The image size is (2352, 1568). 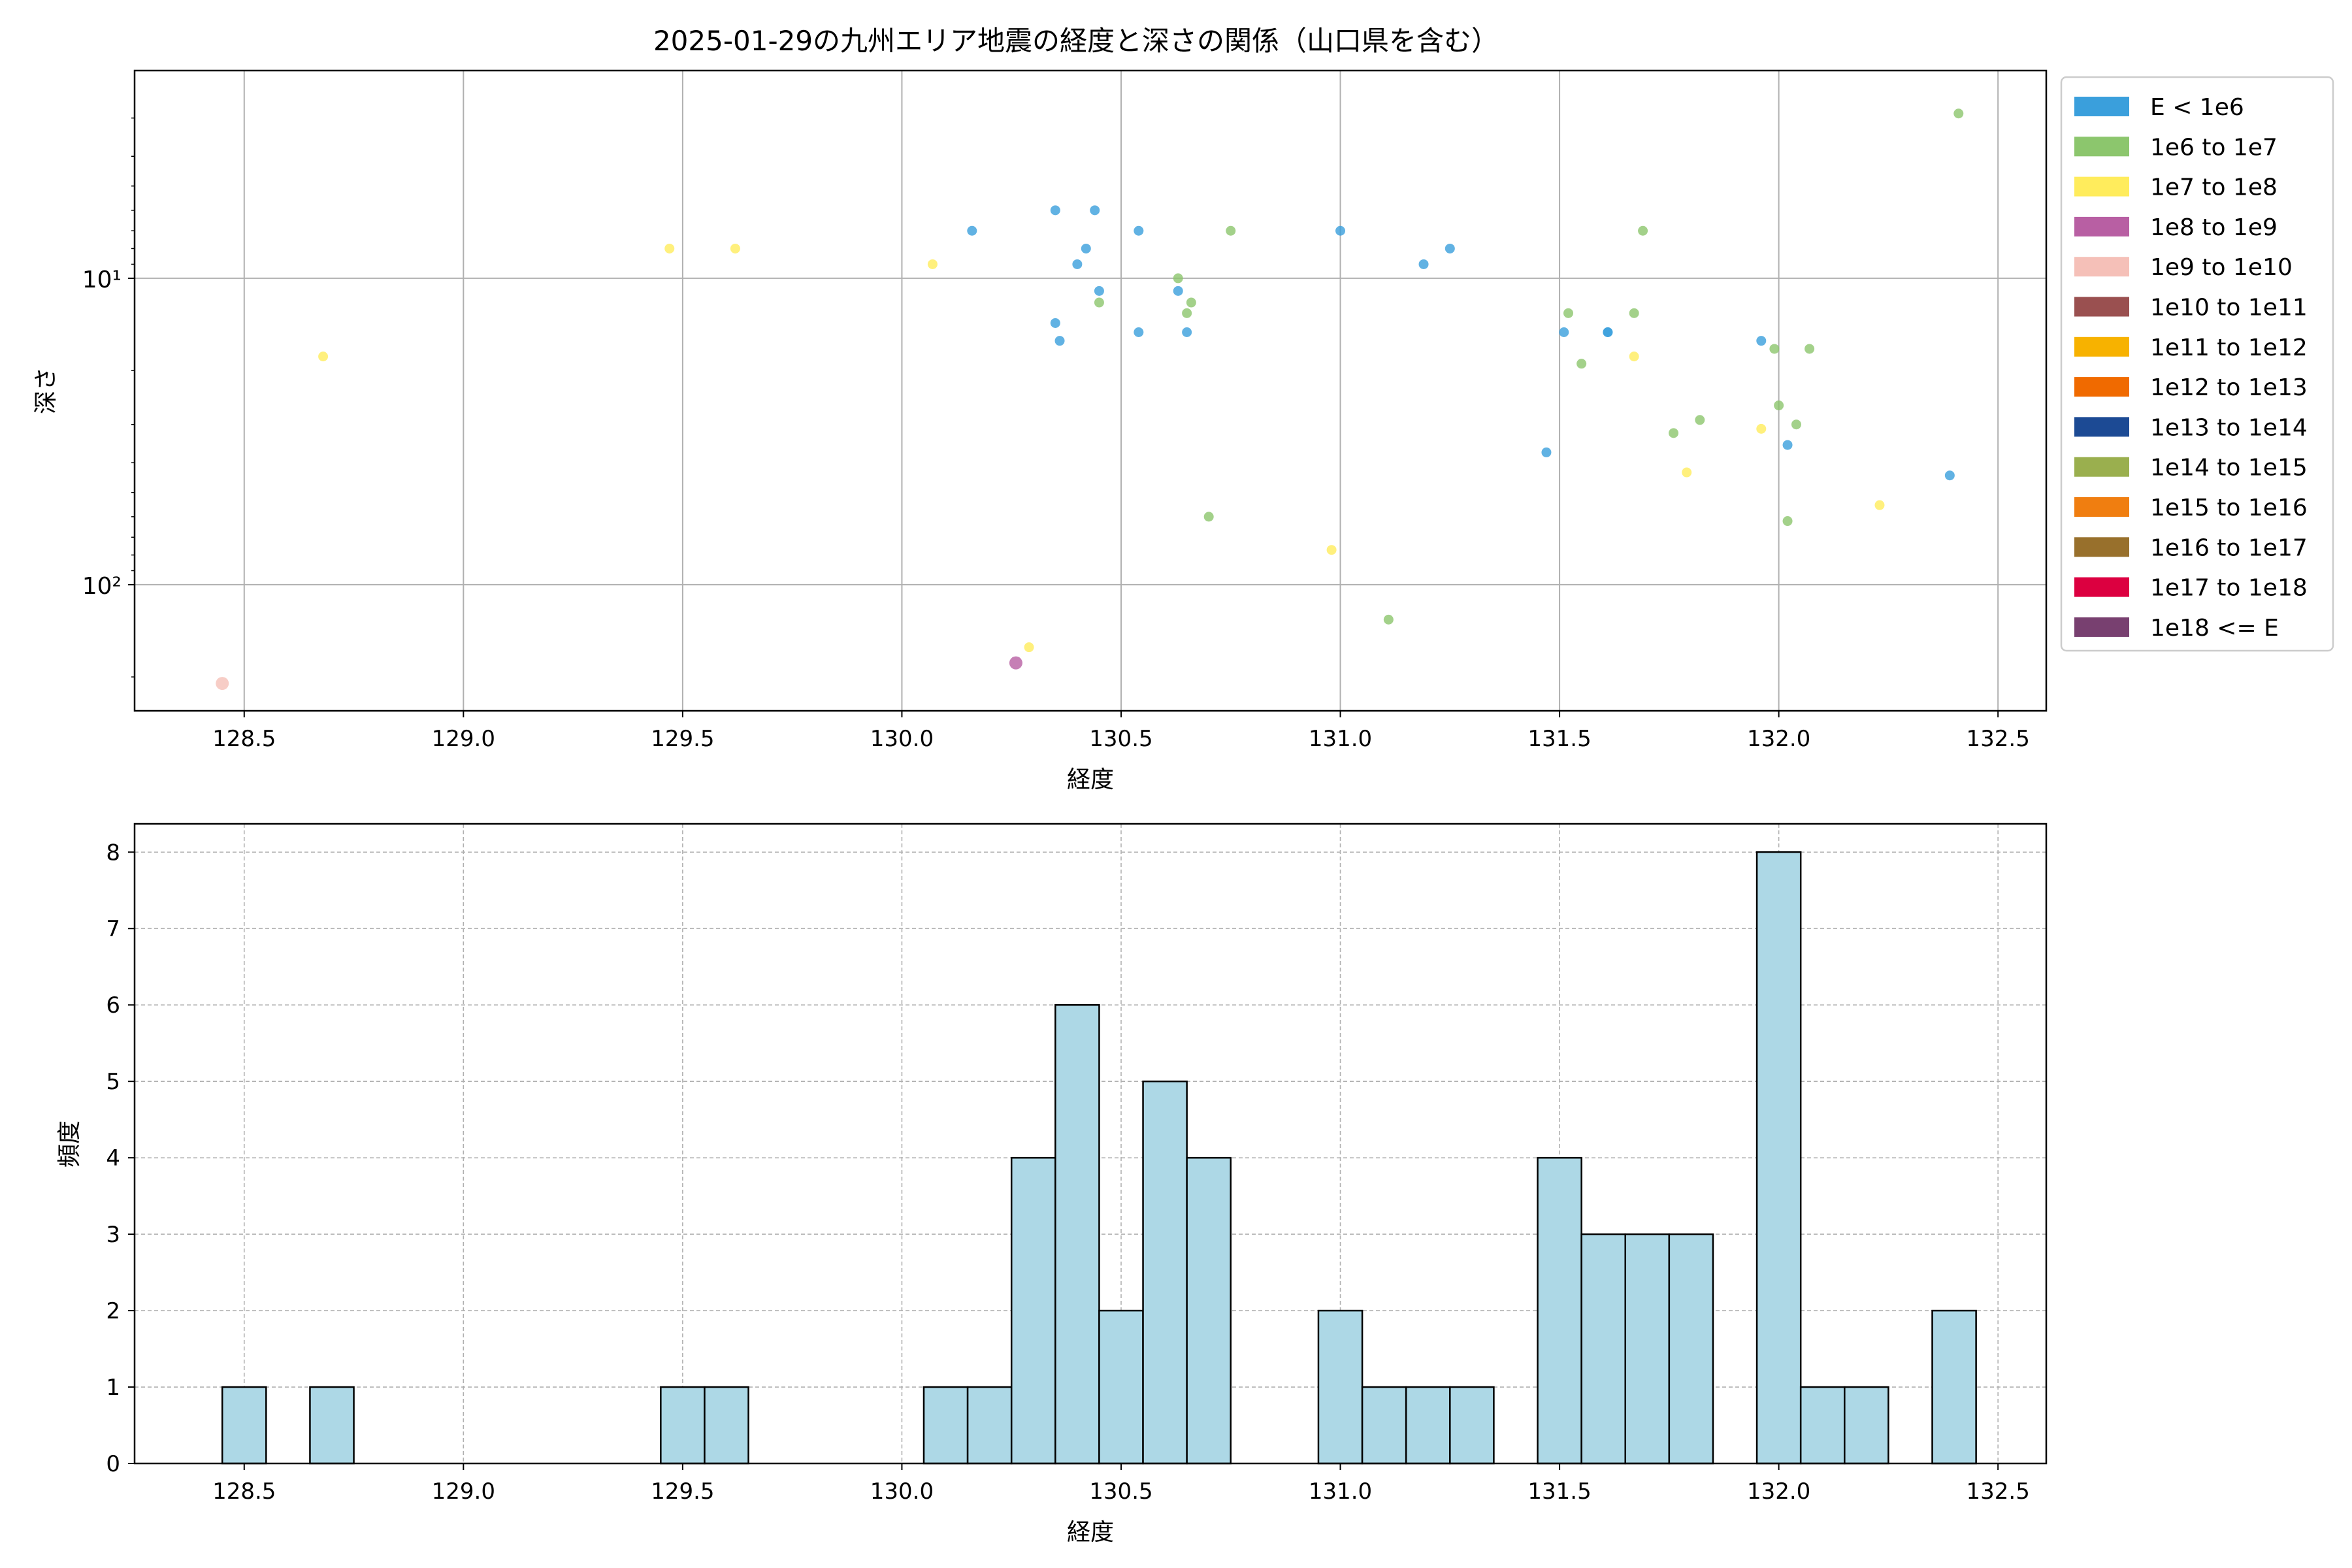 I want to click on legend-label: 1e12 to 1e13, so click(x=2229, y=387).